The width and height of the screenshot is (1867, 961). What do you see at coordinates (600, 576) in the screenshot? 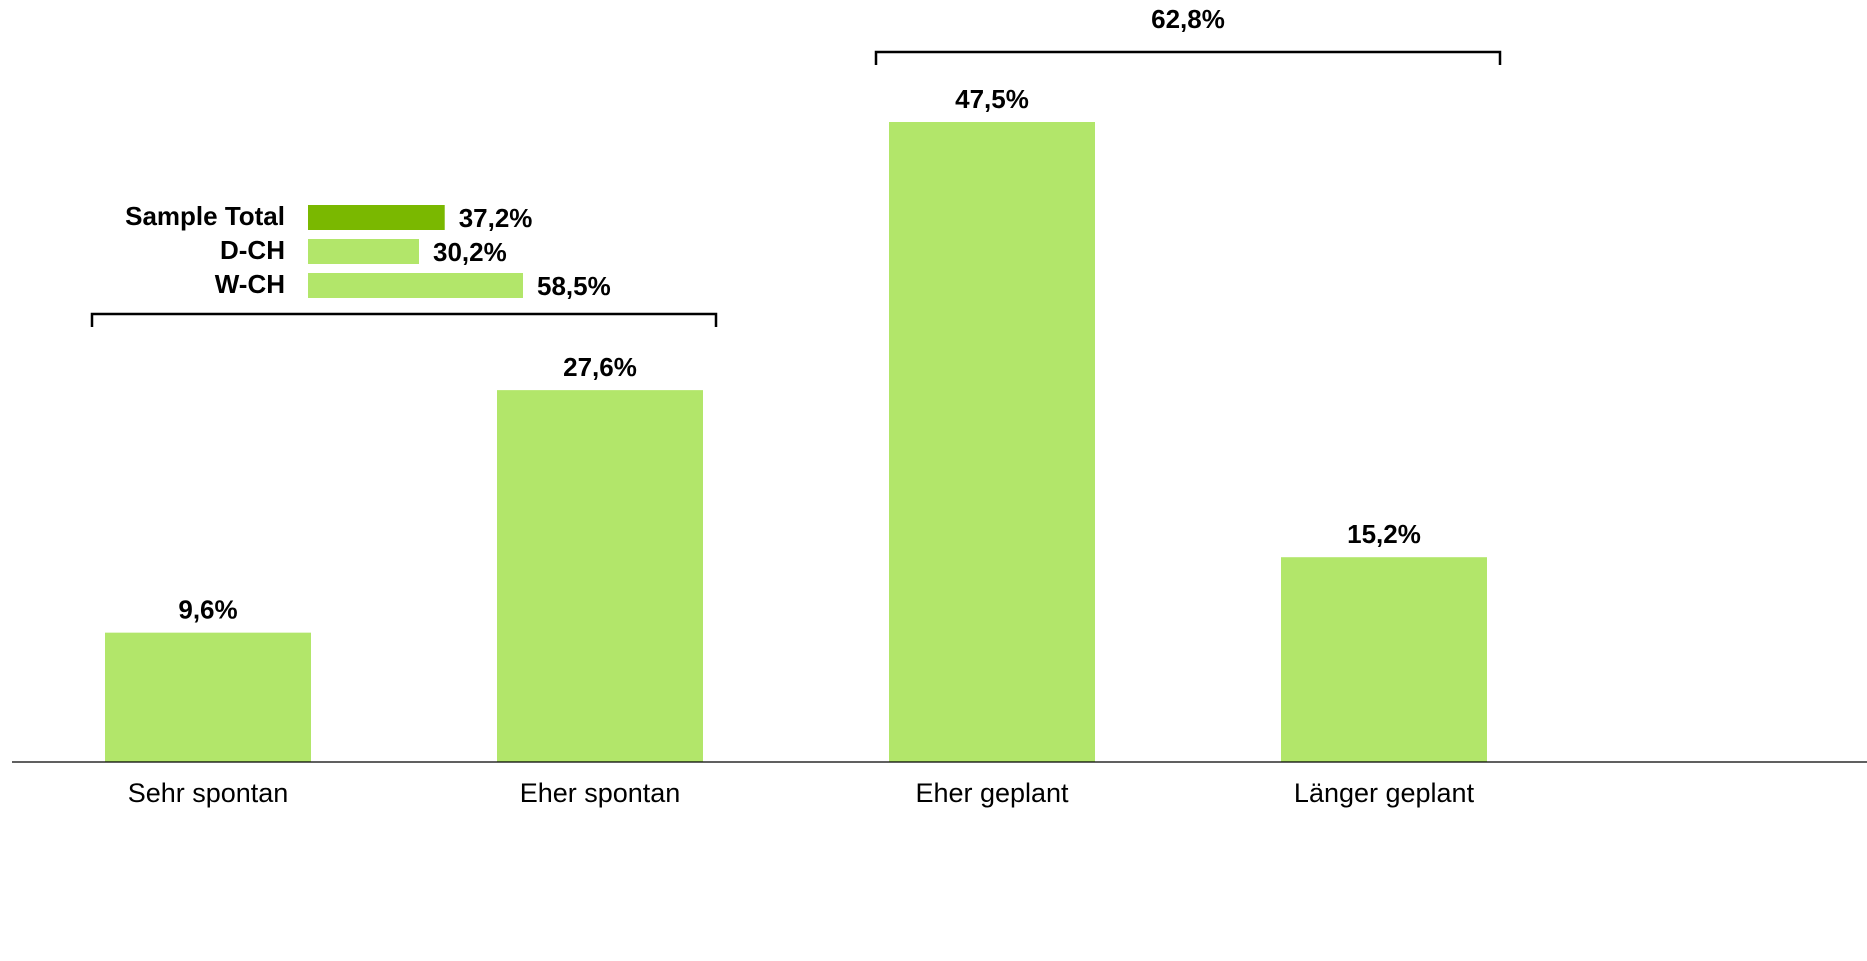
I see `bar-eher-spontan` at bounding box center [600, 576].